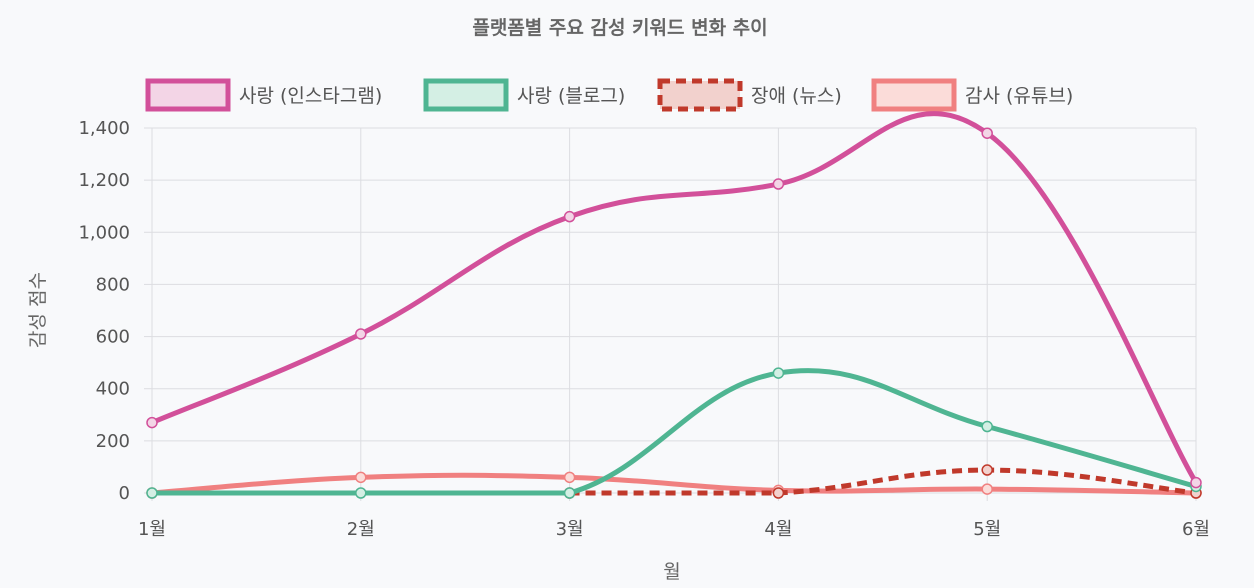 The width and height of the screenshot is (1254, 588). I want to click on y-tick-label: 600, so click(113, 337).